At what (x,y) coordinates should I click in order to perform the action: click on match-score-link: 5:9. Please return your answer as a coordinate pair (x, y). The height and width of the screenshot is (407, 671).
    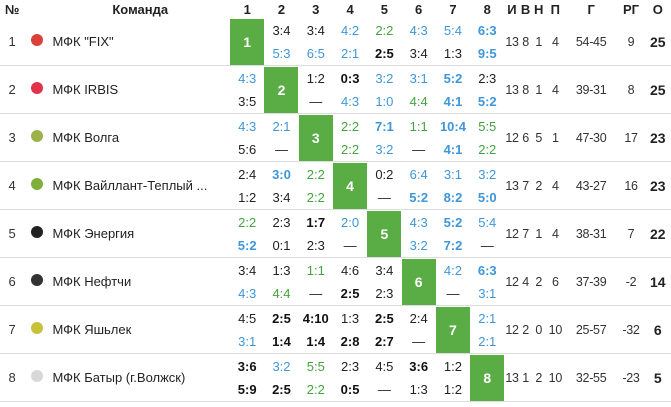
    Looking at the image, I should click on (247, 389).